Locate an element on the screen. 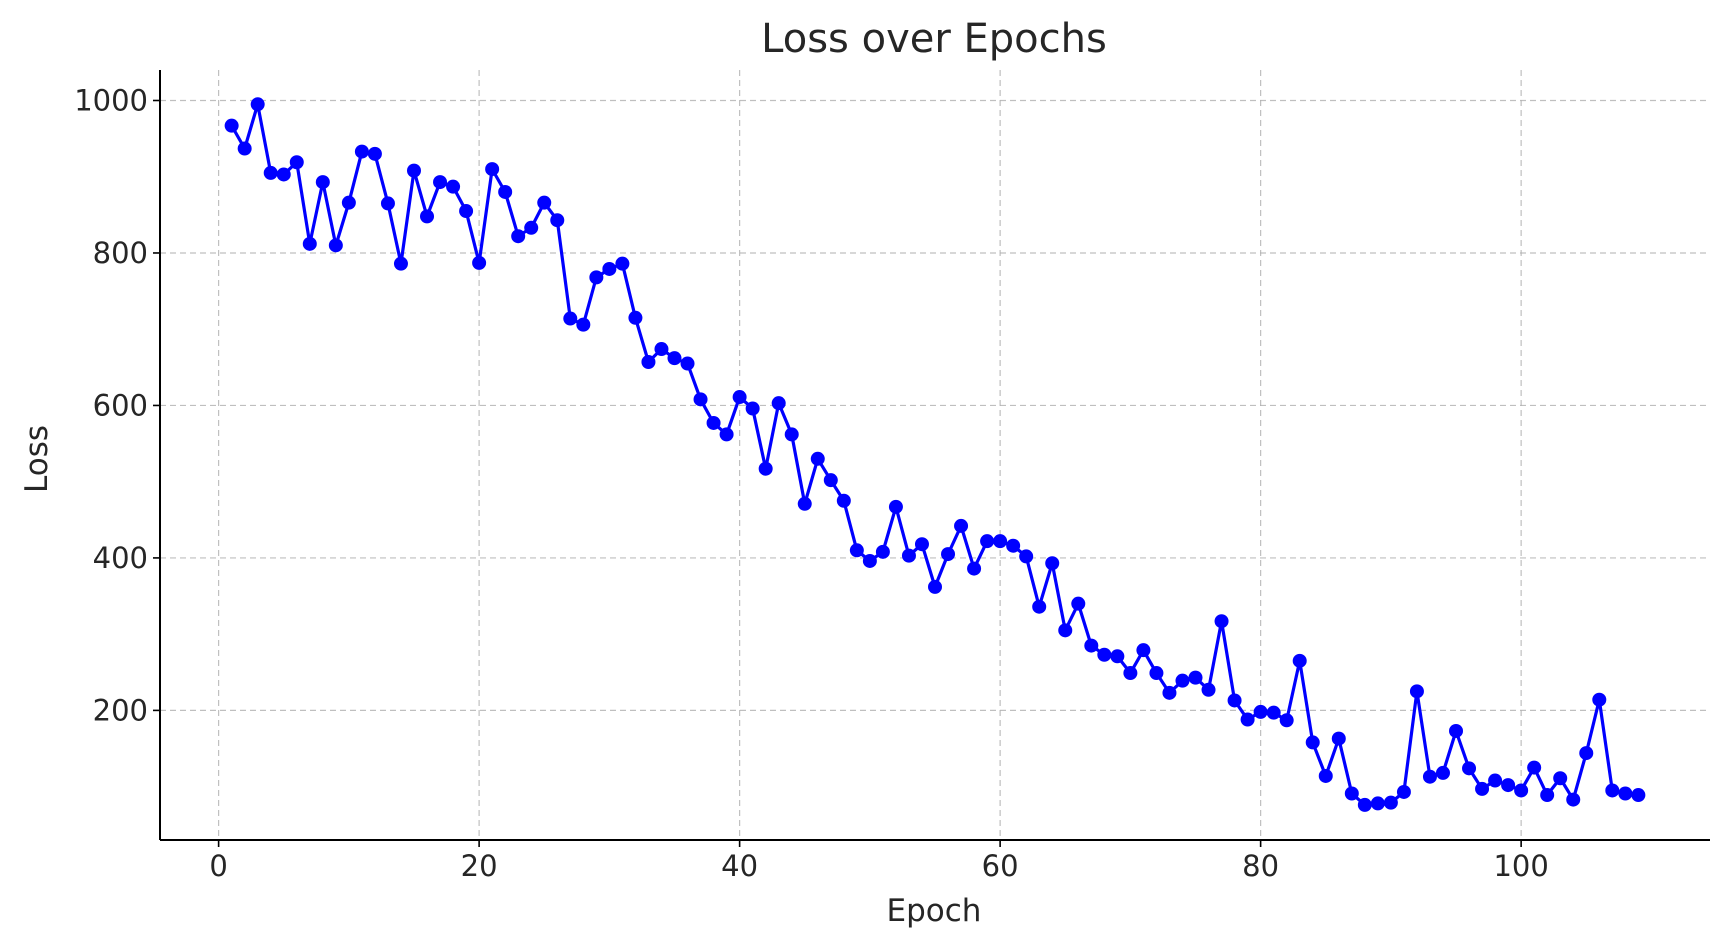  x-tick-label: 40 is located at coordinates (739, 866).